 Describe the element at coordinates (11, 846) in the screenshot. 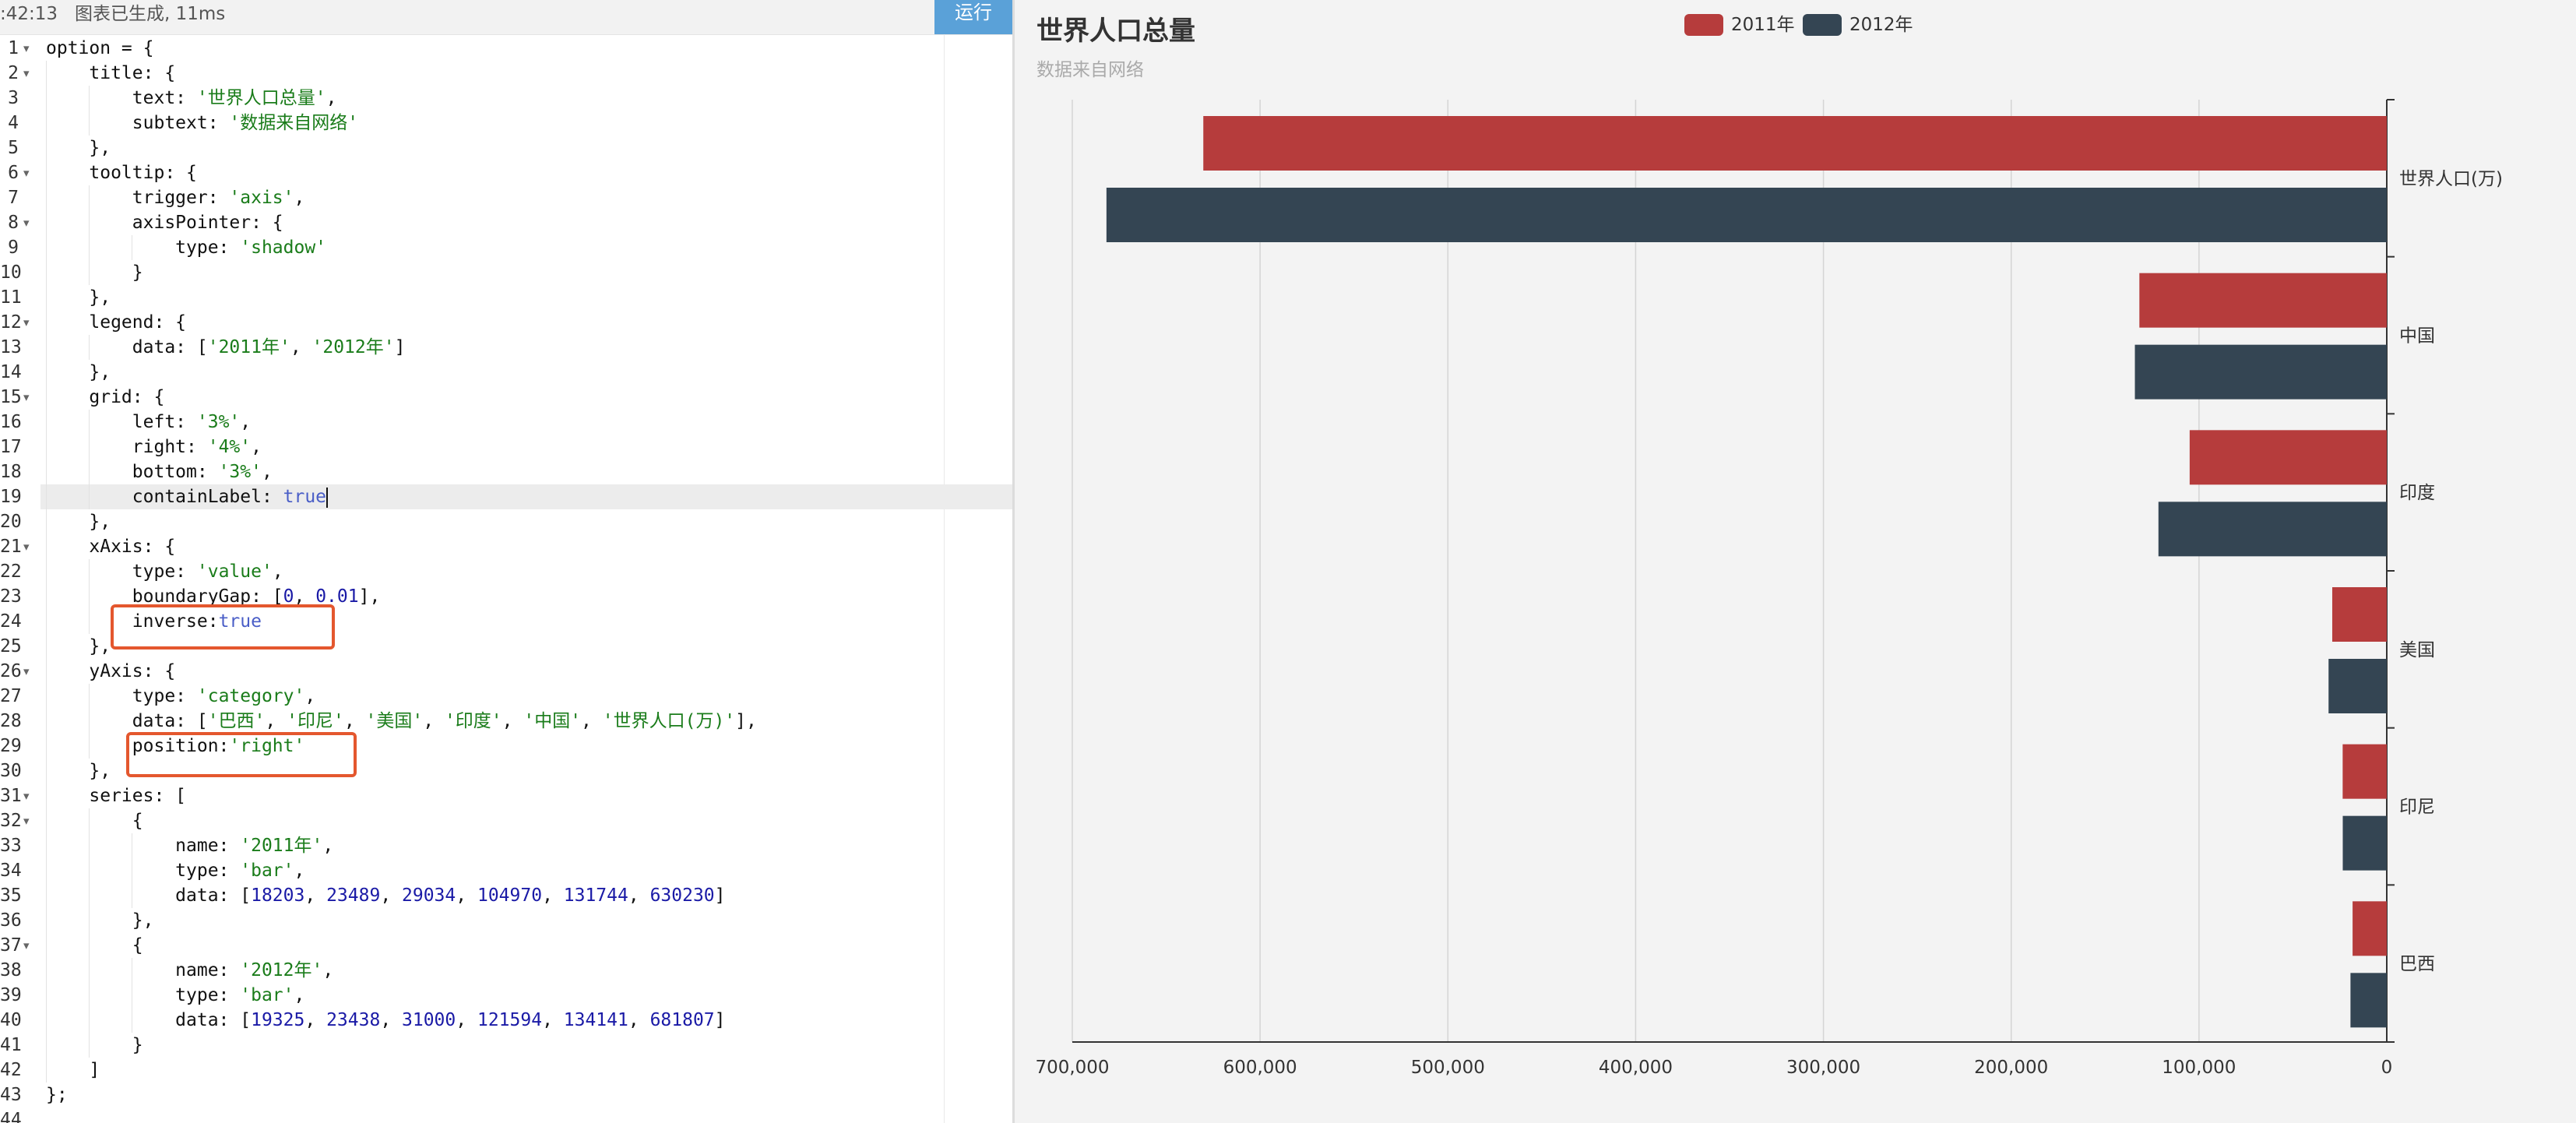

I see `line-number: 33` at that location.